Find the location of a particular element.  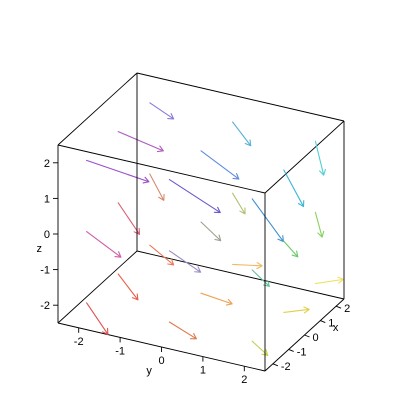

z-axis-label: z is located at coordinates (40, 249).